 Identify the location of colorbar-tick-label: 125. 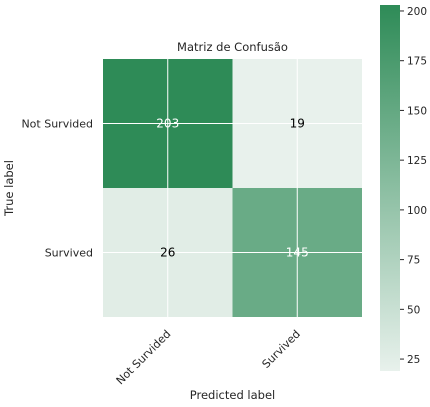
(417, 161).